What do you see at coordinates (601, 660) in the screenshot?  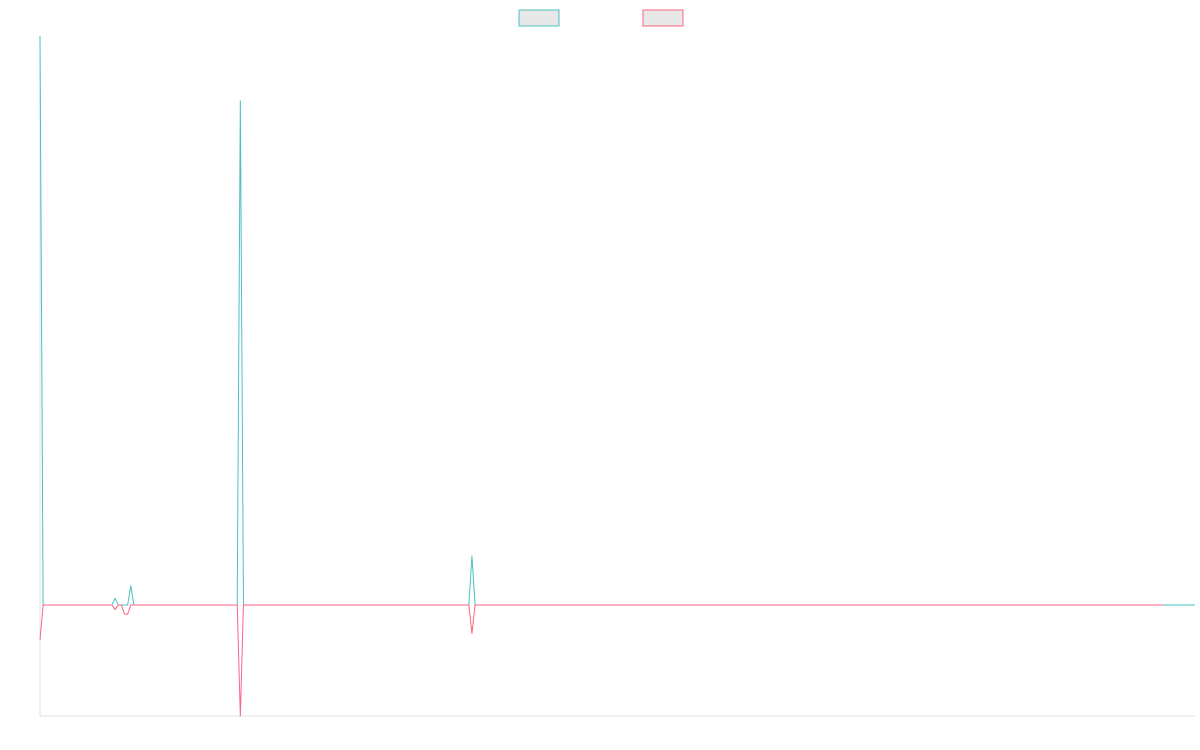 I see `series-2-line` at bounding box center [601, 660].